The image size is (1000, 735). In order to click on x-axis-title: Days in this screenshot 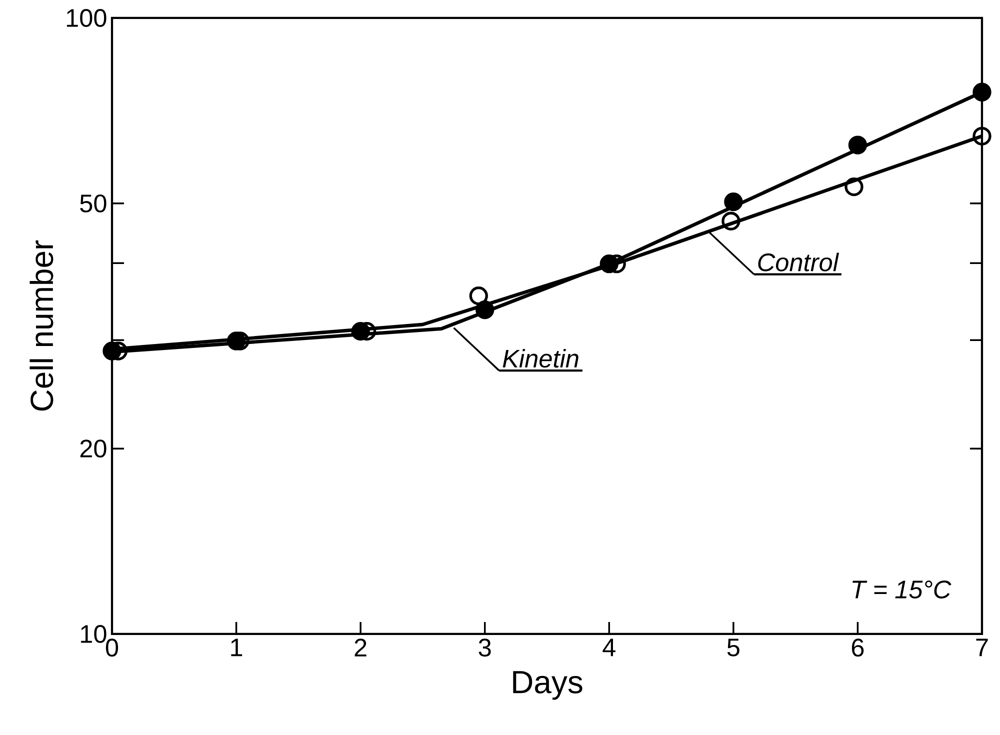, I will do `click(547, 685)`.